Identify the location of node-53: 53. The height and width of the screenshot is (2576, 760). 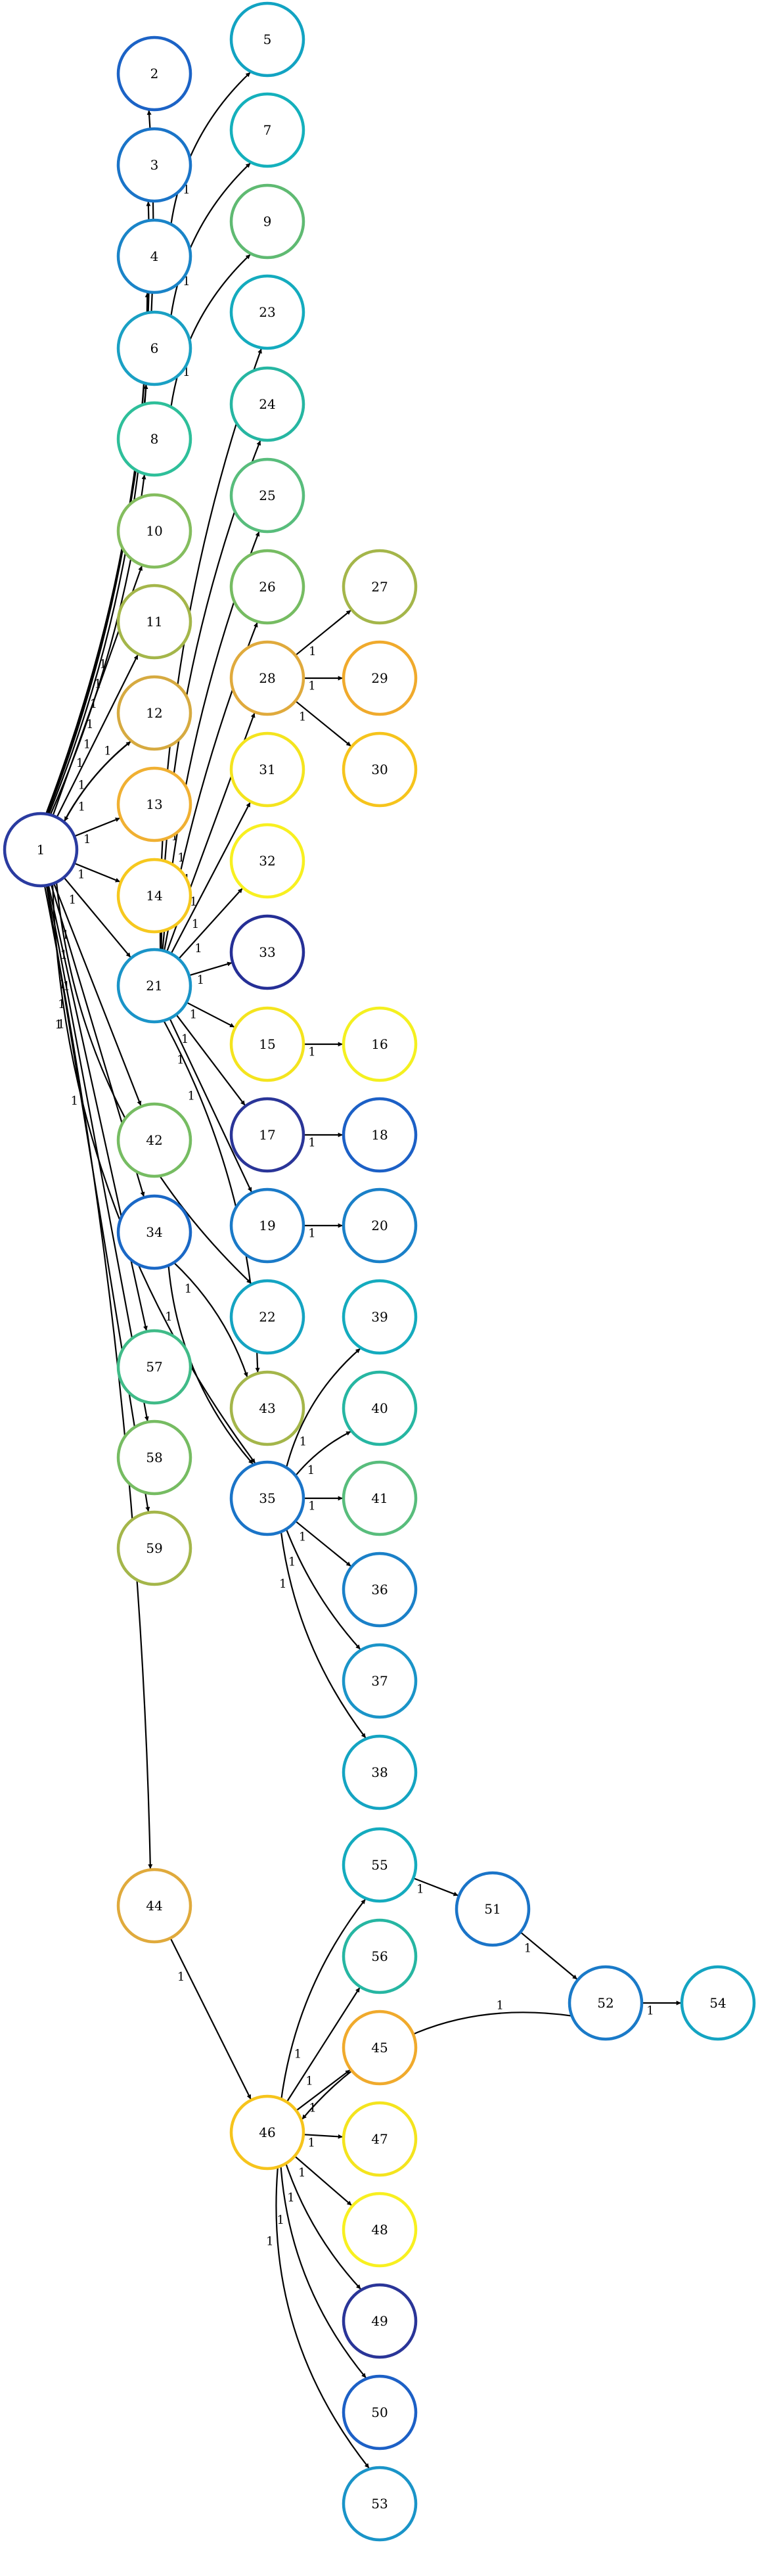
(380, 2504).